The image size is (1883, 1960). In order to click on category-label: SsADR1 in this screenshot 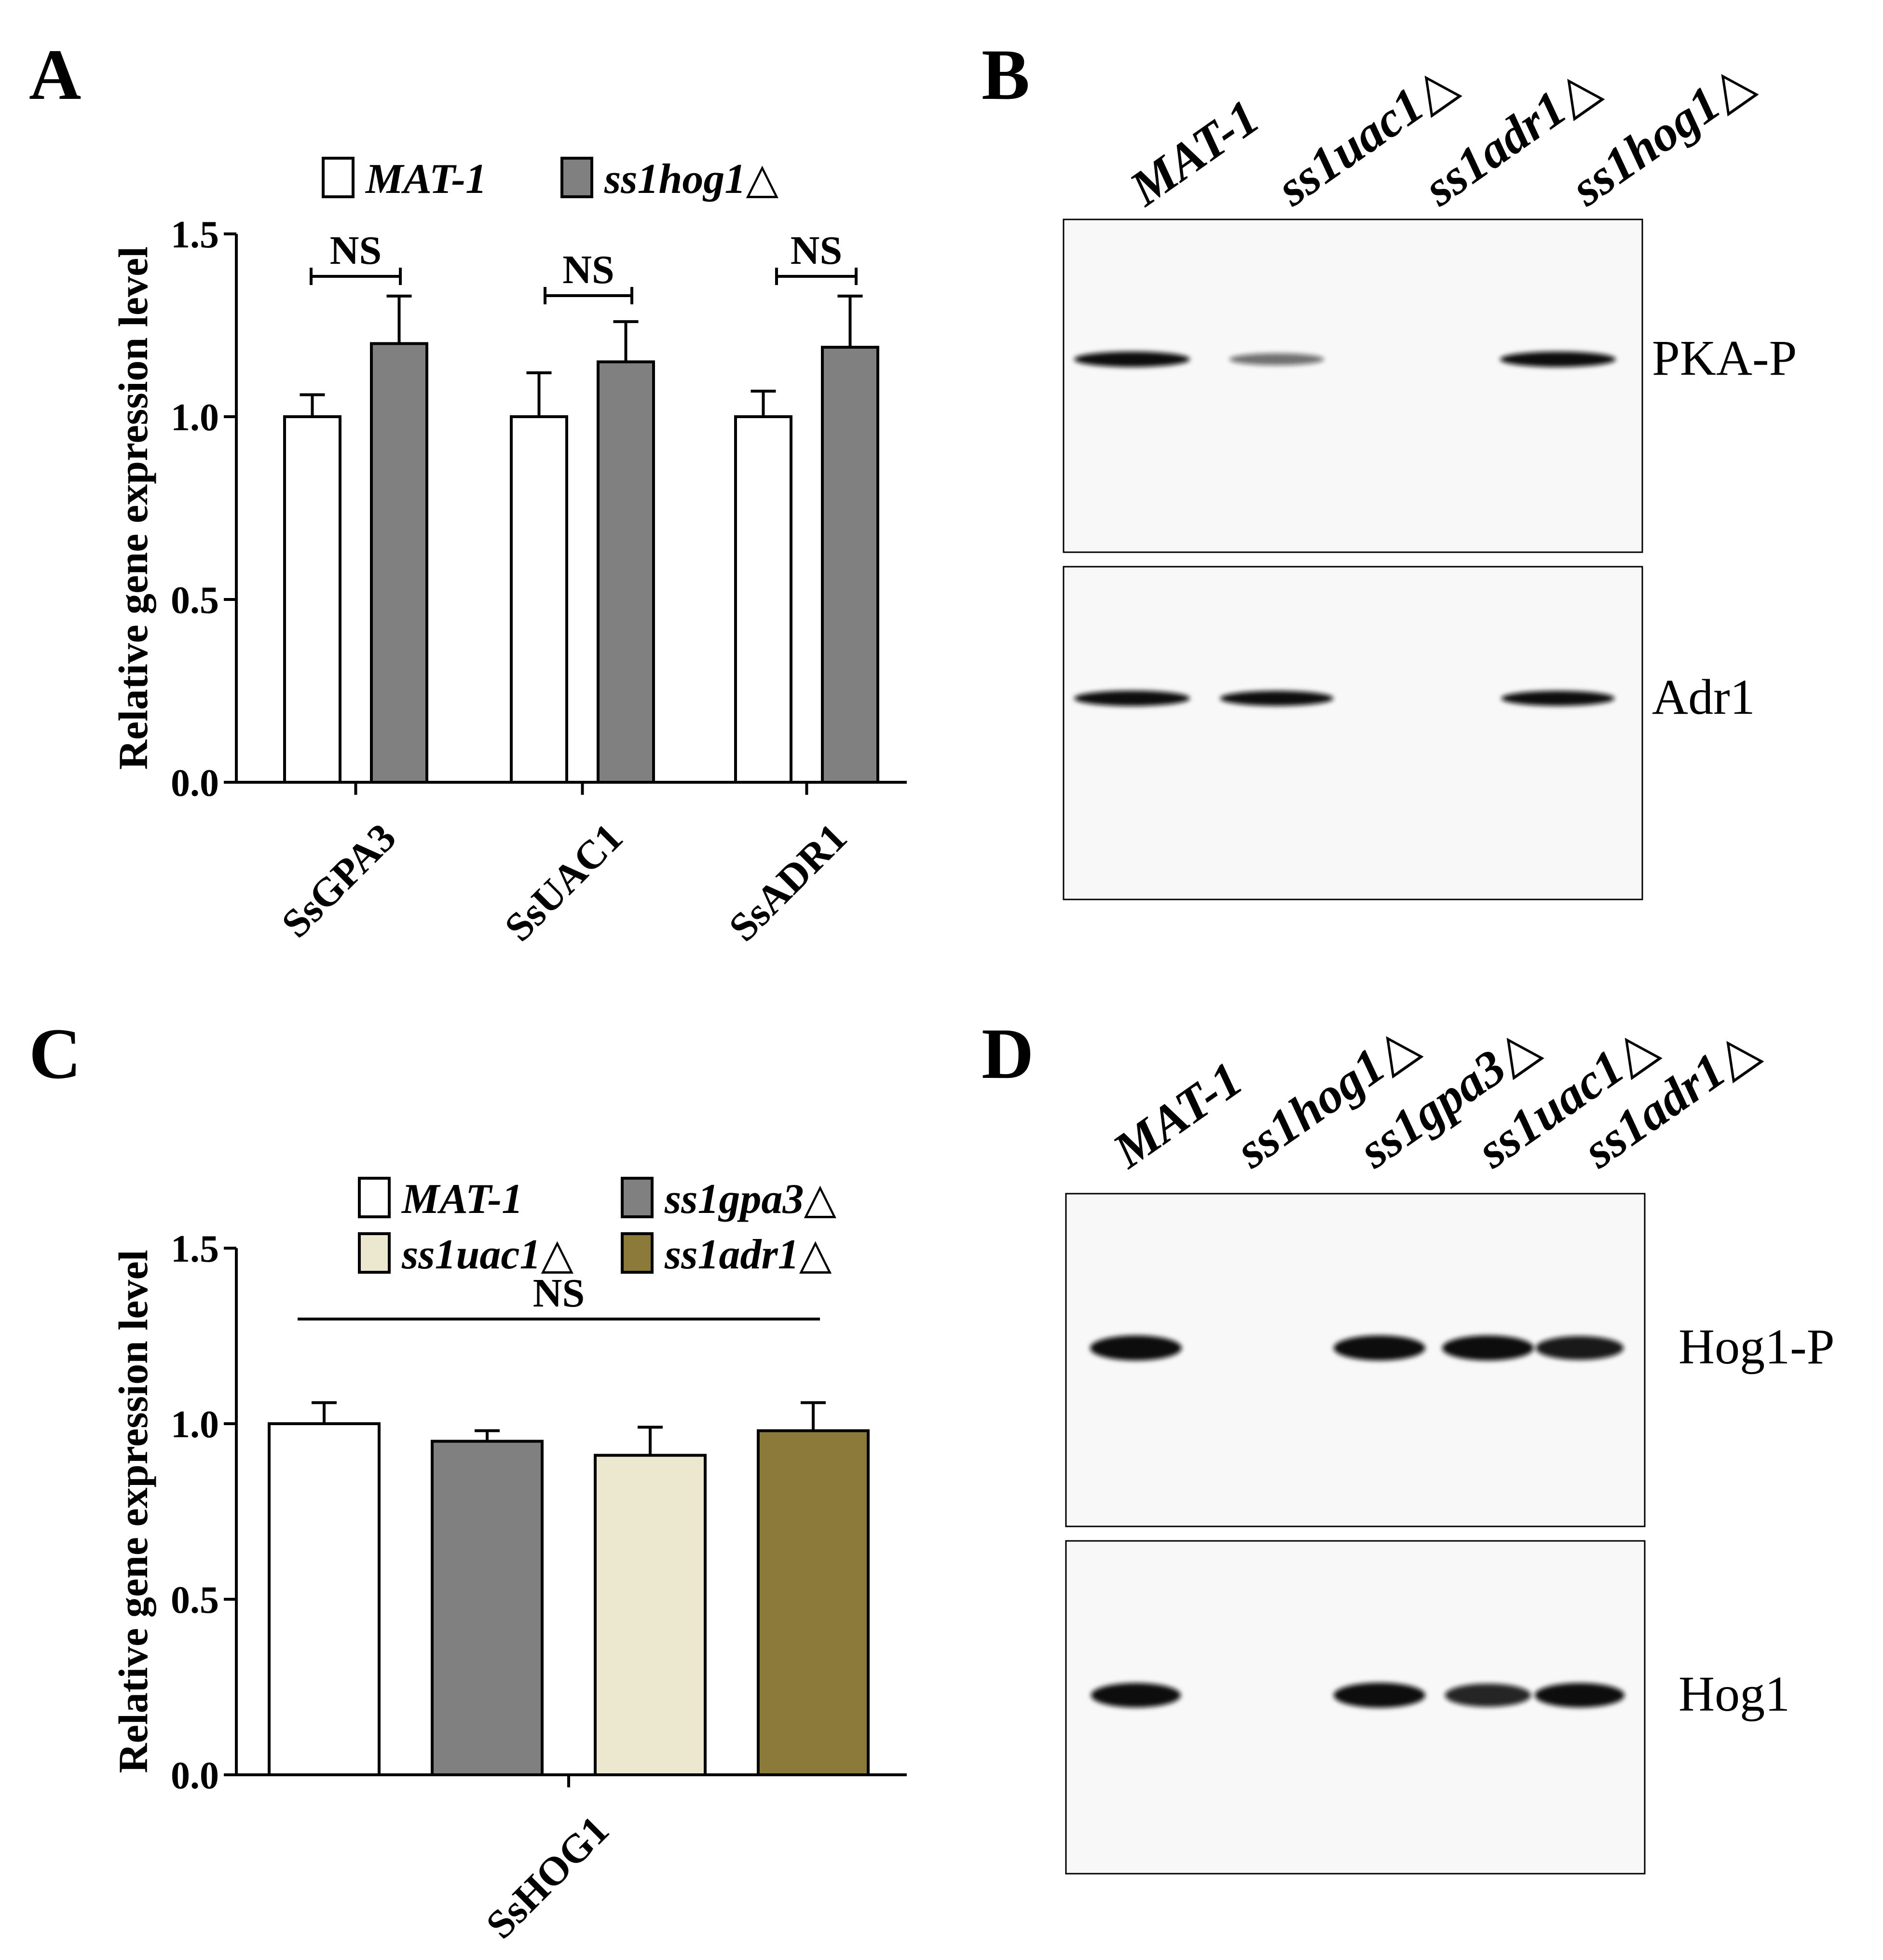, I will do `click(789, 882)`.